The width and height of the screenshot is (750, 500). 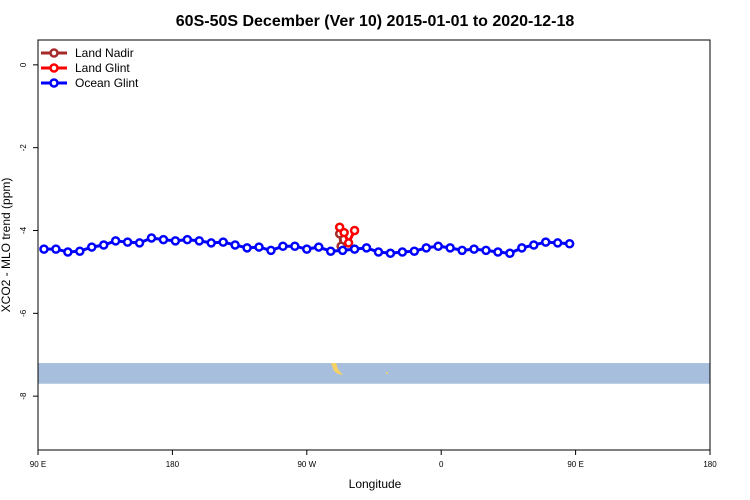 What do you see at coordinates (23, 396) in the screenshot?
I see `y-tick-label: -8` at bounding box center [23, 396].